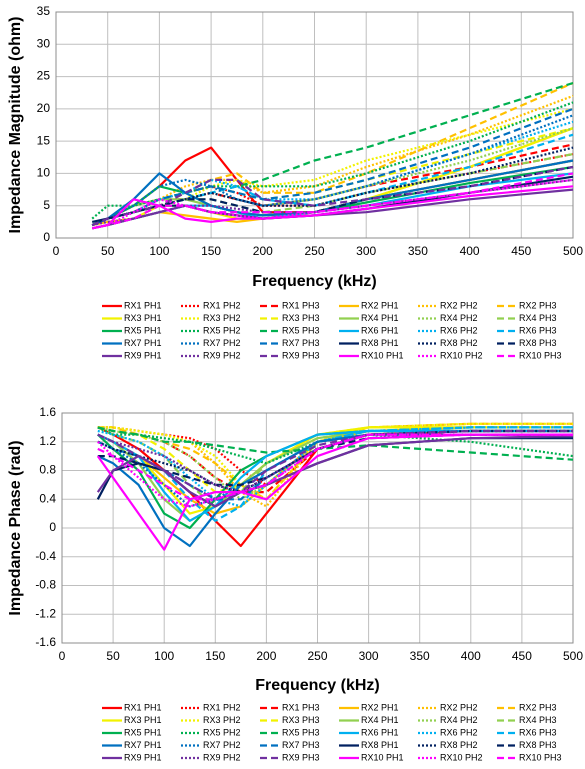 The height and width of the screenshot is (769, 585). I want to click on x-tick-label: 450, so click(522, 656).